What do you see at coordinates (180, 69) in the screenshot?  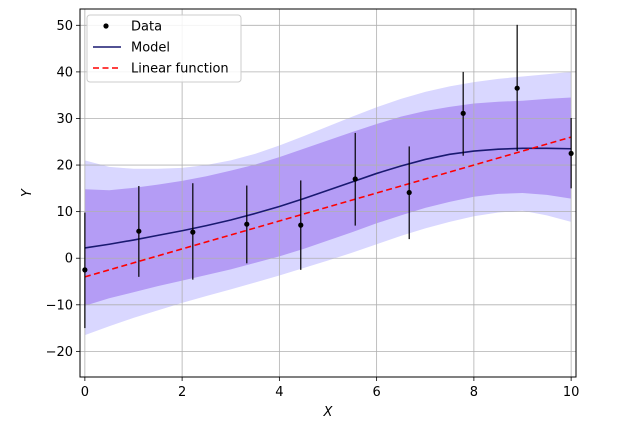 I see `legend-label-linear: Linear function` at bounding box center [180, 69].